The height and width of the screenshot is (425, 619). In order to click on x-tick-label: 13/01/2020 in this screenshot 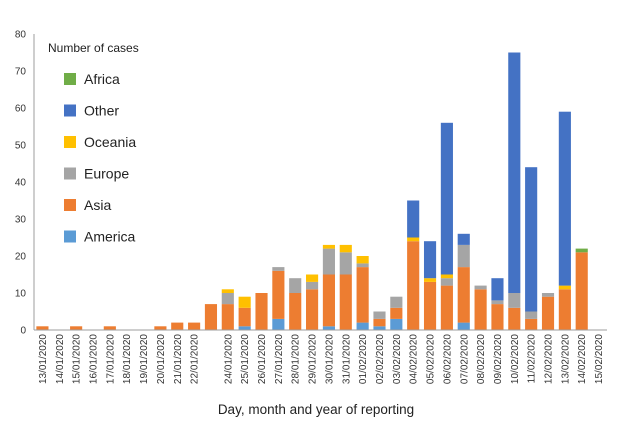, I will do `click(43, 359)`.